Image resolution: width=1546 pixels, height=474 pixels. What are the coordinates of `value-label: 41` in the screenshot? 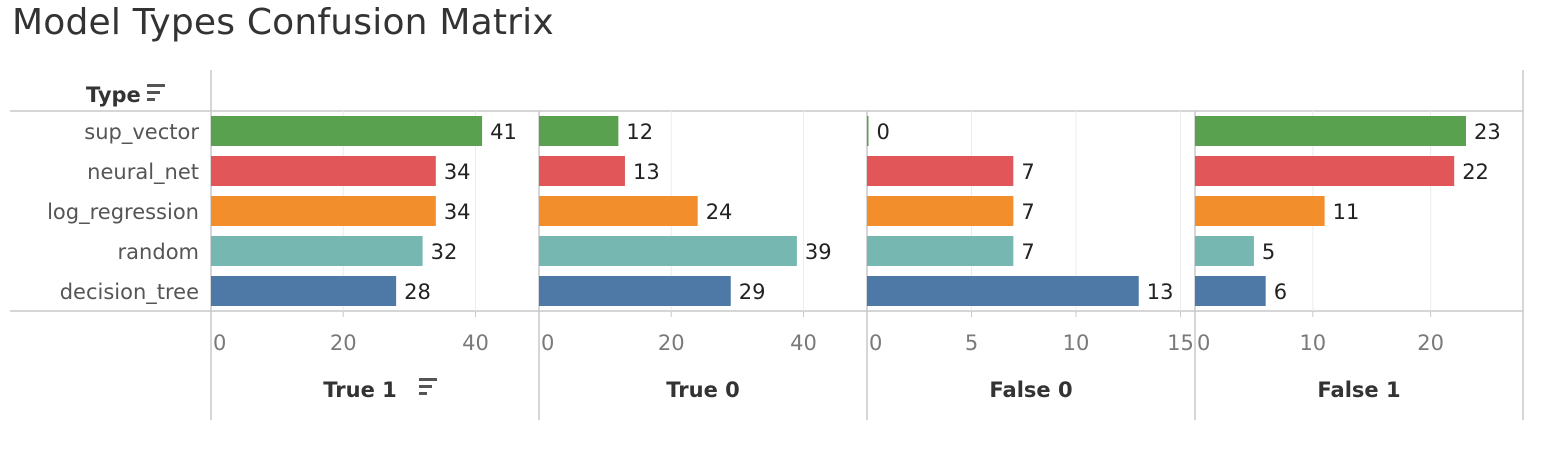 It's located at (503, 132).